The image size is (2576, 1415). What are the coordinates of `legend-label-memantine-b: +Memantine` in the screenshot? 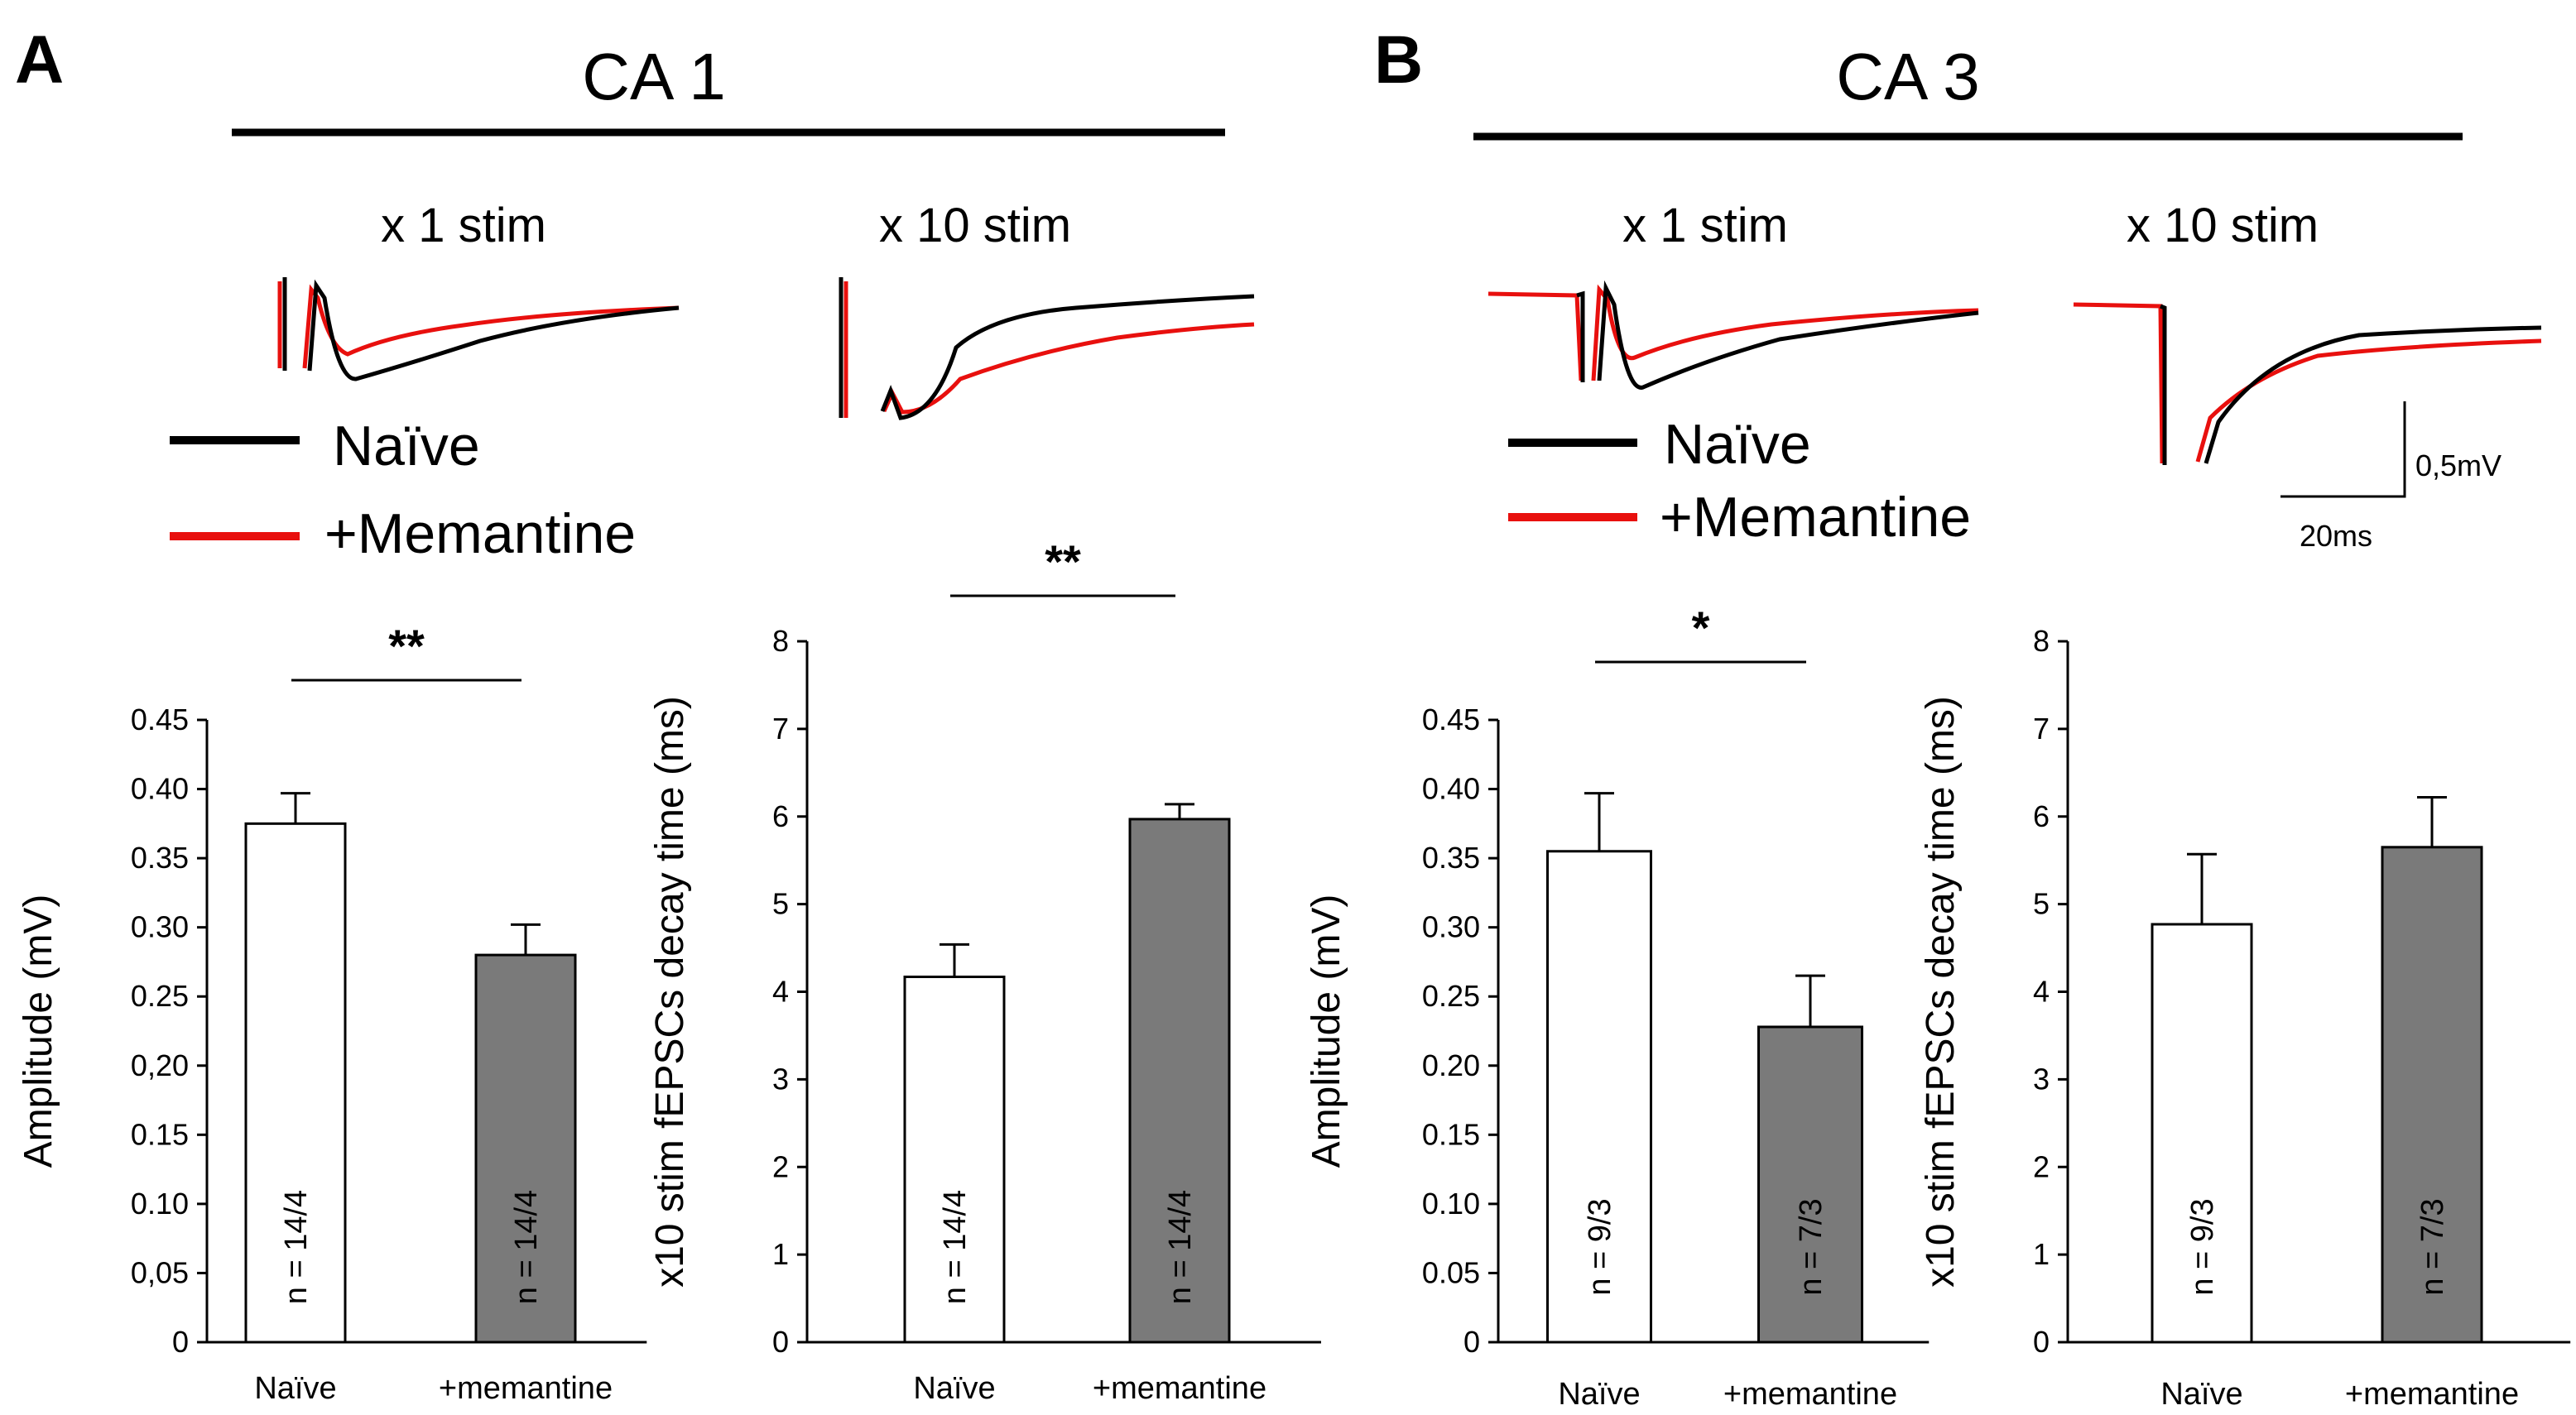 It's located at (1815, 517).